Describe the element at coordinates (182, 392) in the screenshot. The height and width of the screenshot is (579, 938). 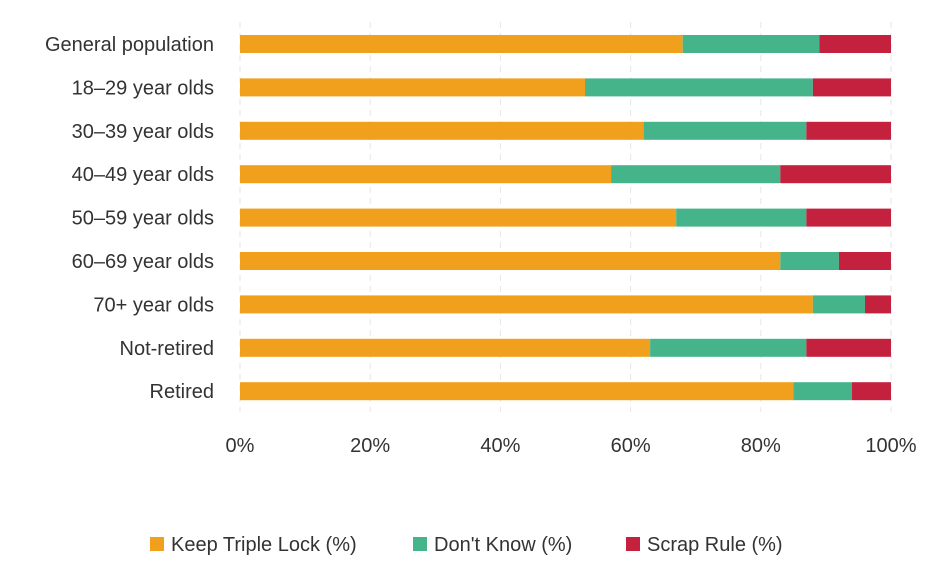
I see `category-label: Retired` at that location.